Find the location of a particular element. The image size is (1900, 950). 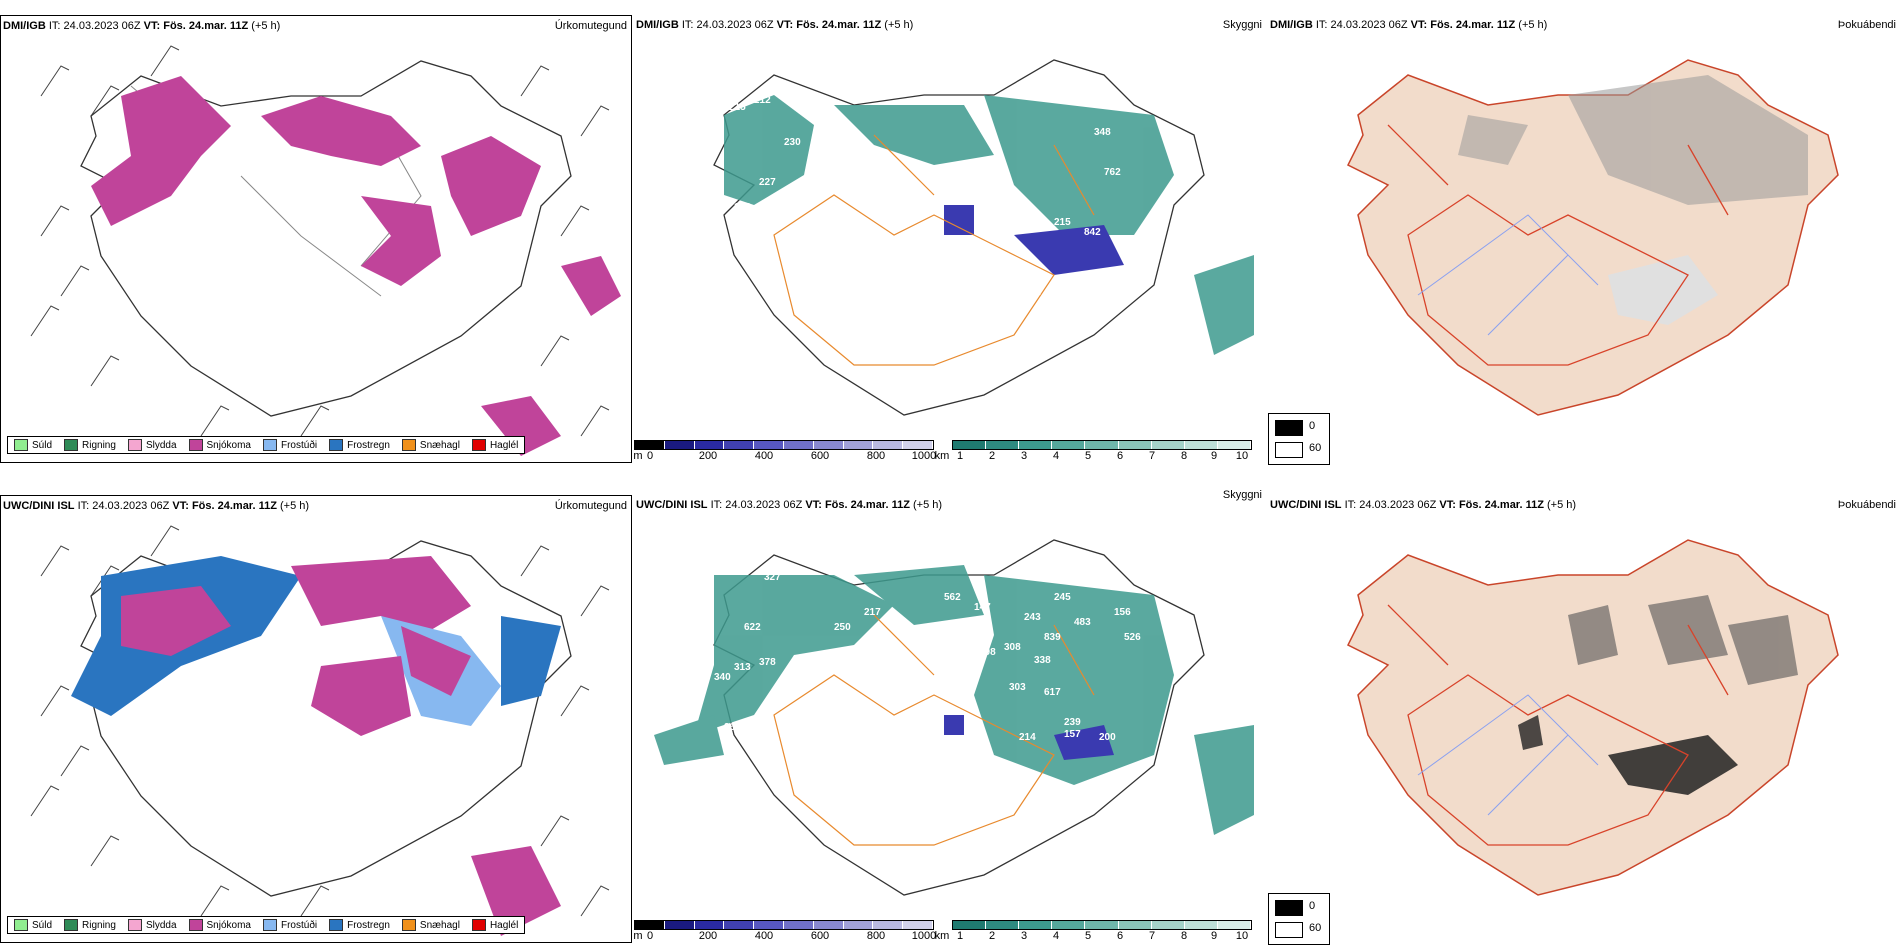

svg-text: 126 is located at coordinates (722, 252).